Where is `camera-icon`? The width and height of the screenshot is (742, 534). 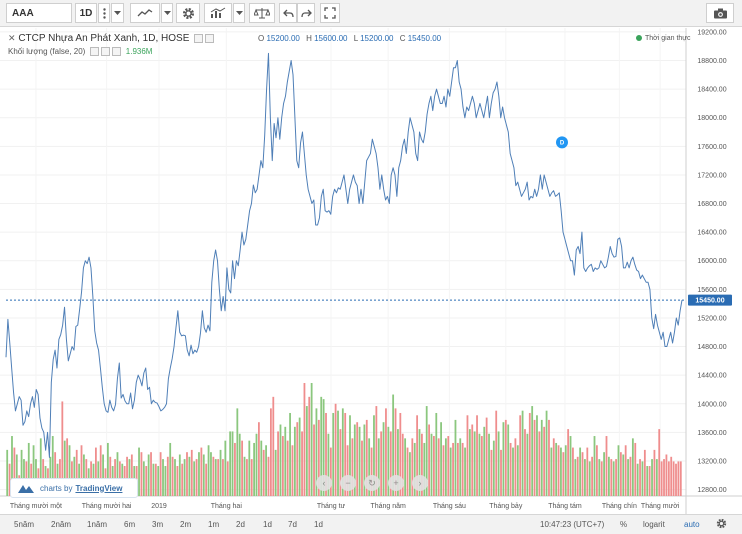
camera-icon is located at coordinates (720, 13).